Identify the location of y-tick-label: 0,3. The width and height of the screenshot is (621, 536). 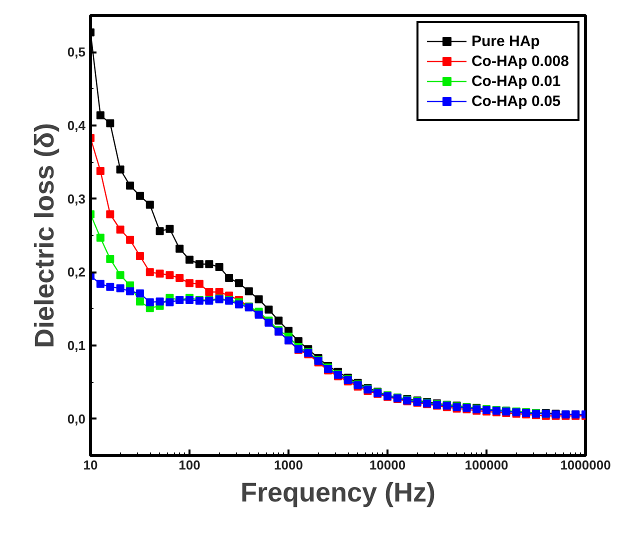
(76, 198).